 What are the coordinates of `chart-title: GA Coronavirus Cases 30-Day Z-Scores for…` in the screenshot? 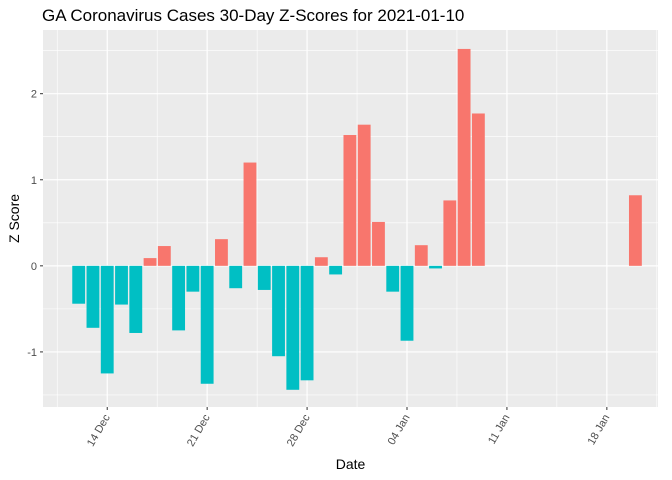 It's located at (253, 15).